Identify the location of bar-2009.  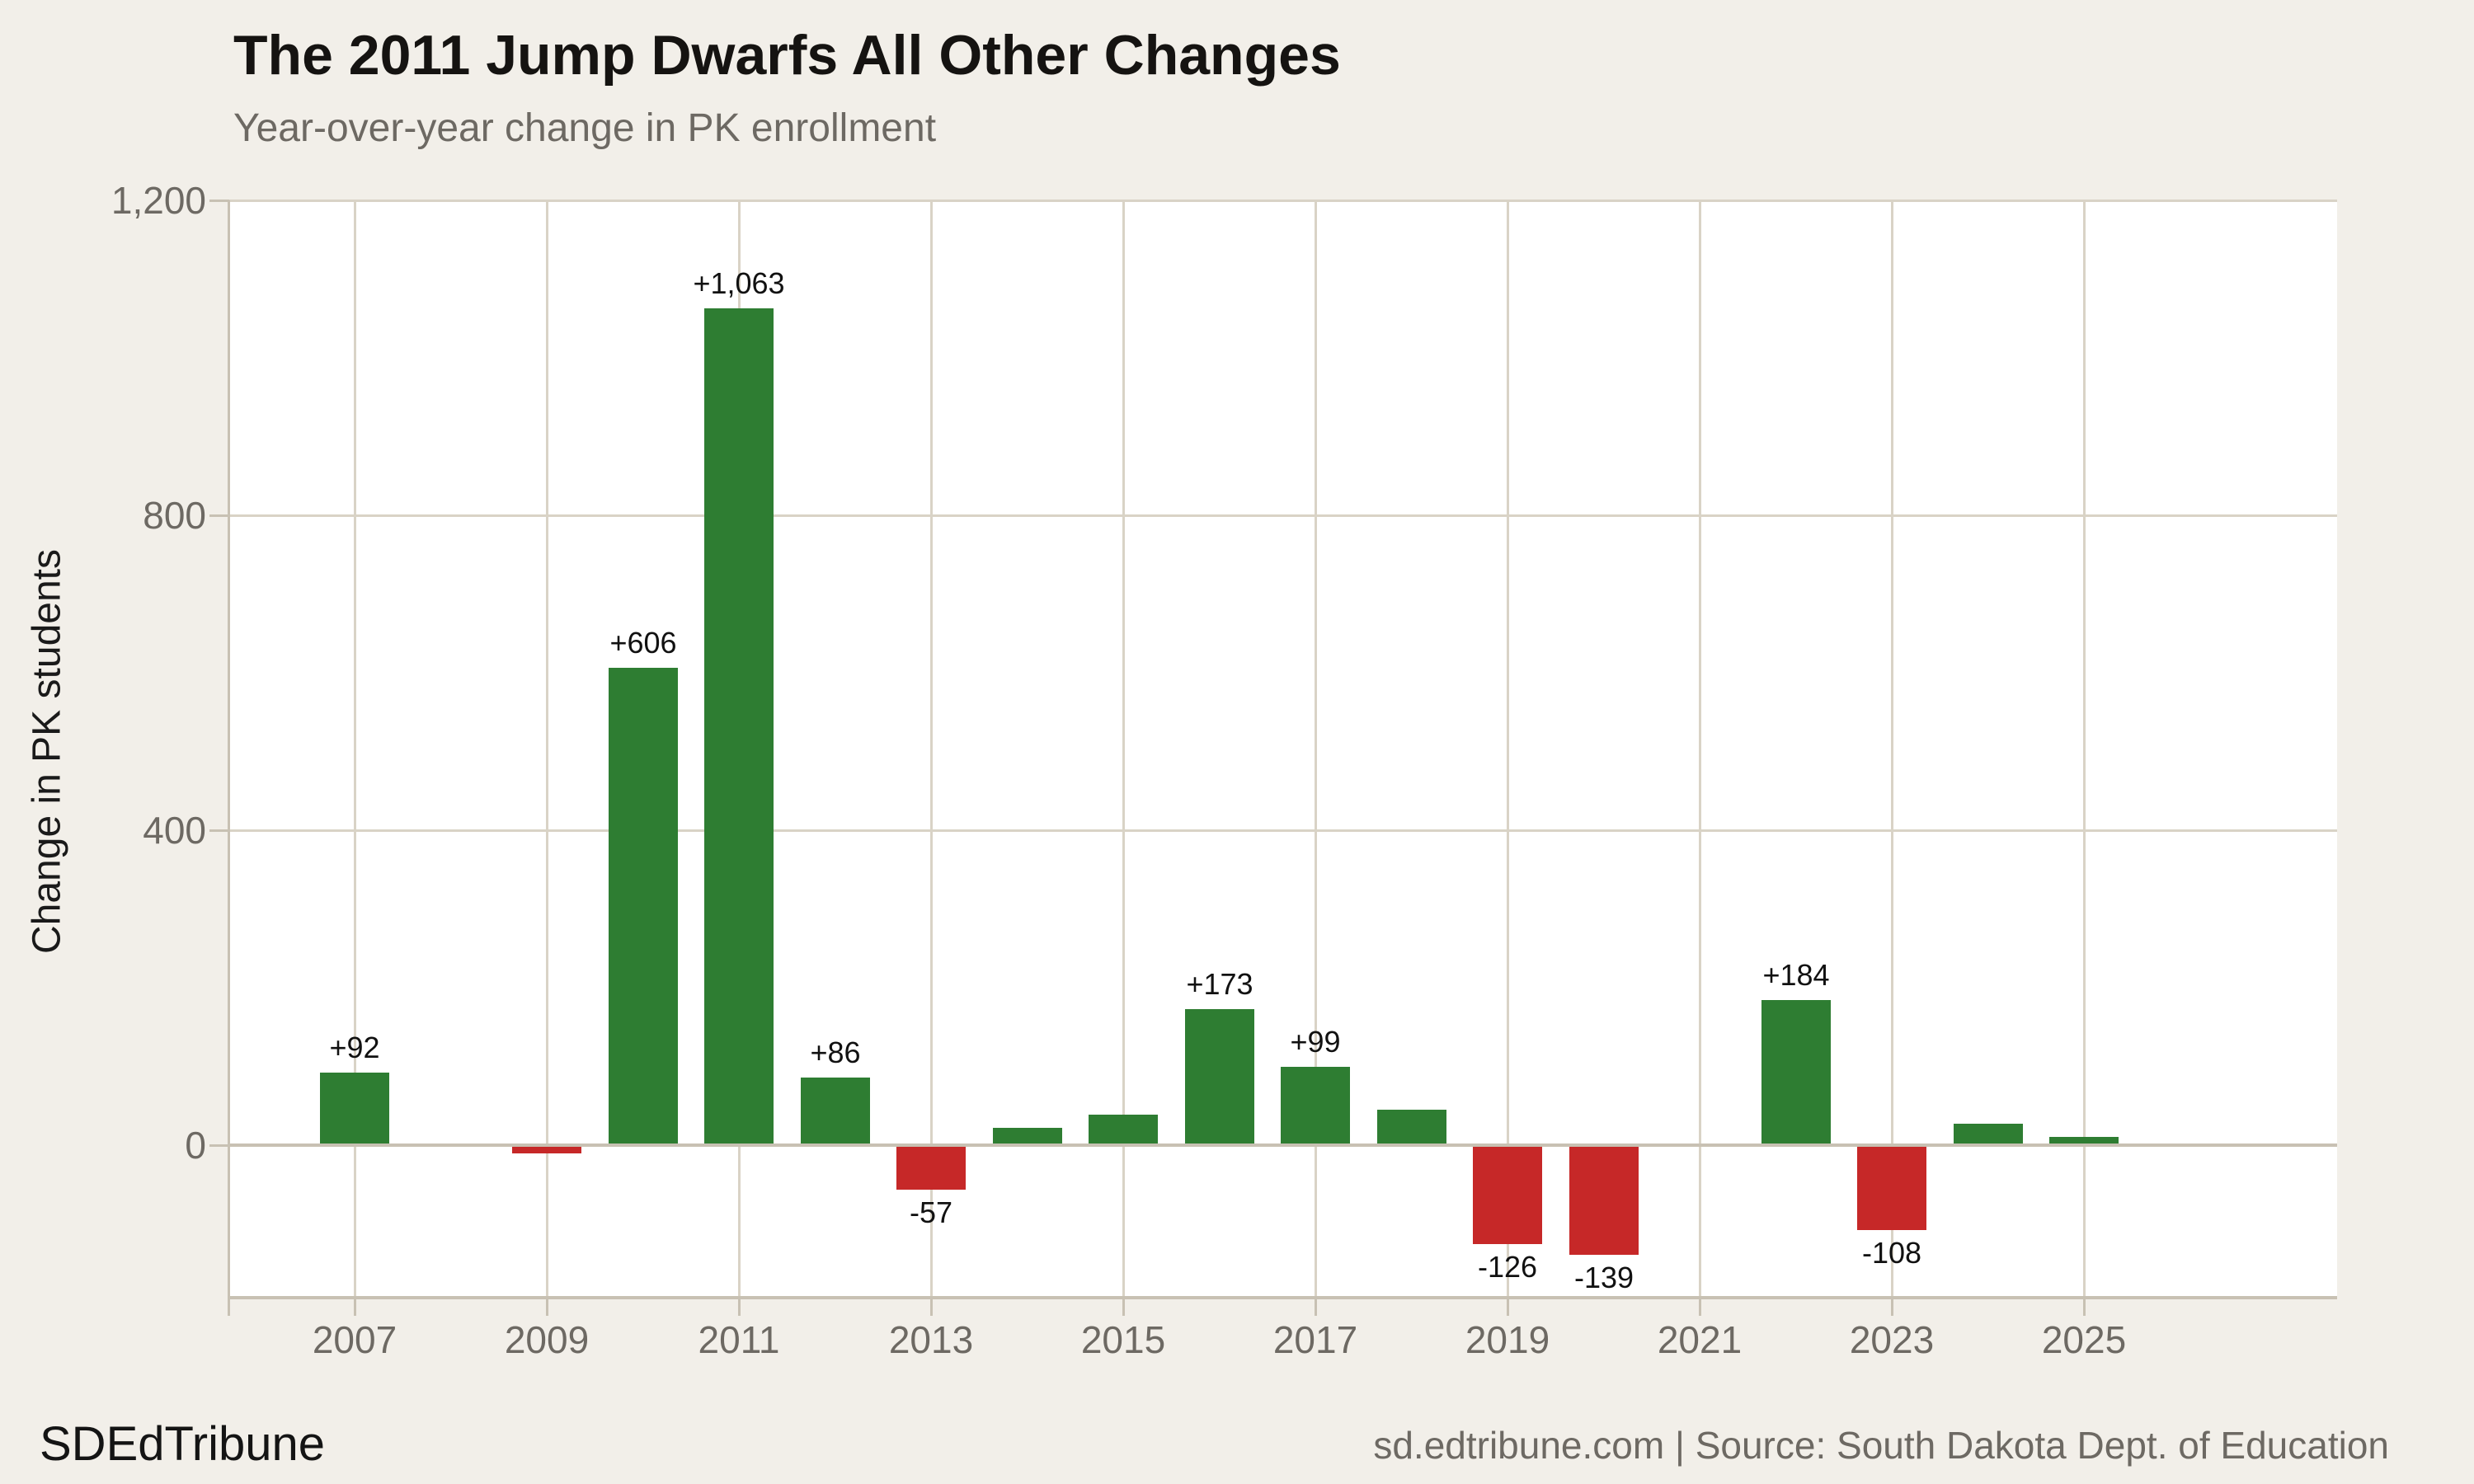
(546, 1150).